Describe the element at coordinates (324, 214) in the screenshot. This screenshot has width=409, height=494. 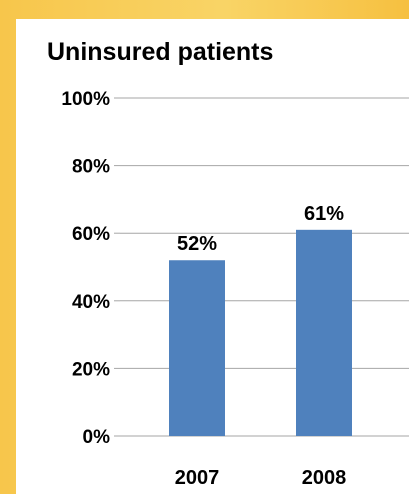
I see `data-label-2008: 61%` at that location.